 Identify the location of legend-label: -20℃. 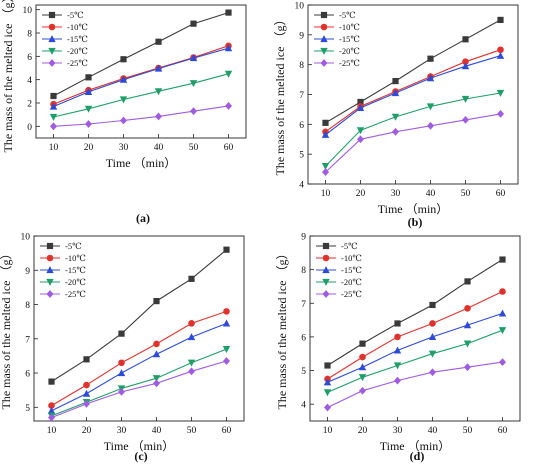
(75, 282).